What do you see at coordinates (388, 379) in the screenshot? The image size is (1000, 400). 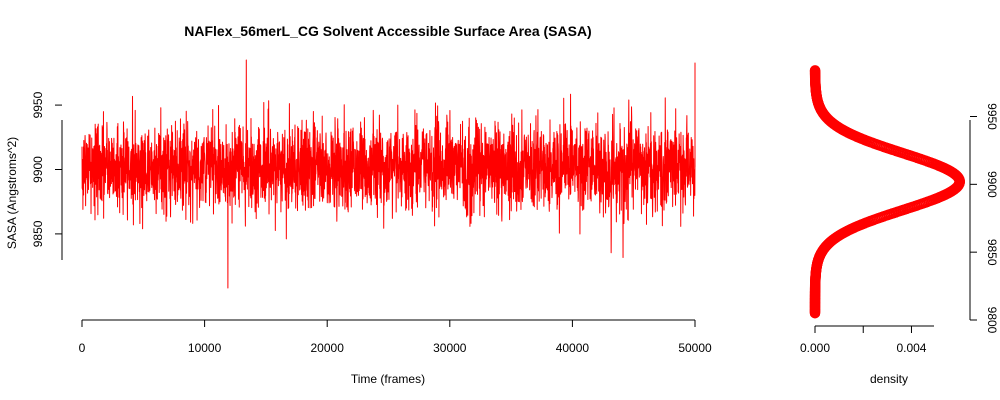 I see `x-axis-label: Time (frames)` at bounding box center [388, 379].